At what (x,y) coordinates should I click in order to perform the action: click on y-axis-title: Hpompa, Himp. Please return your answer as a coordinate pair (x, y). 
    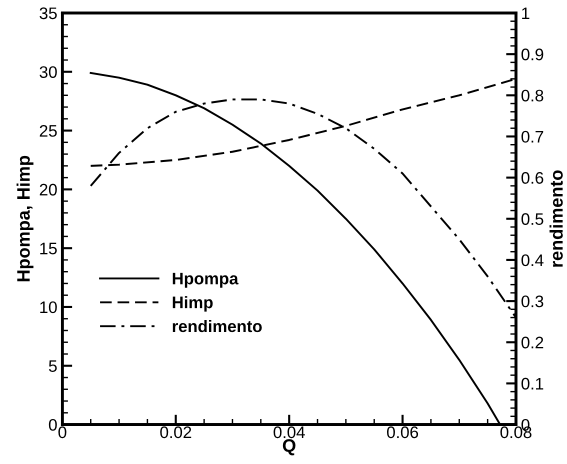
    Looking at the image, I should click on (25, 219).